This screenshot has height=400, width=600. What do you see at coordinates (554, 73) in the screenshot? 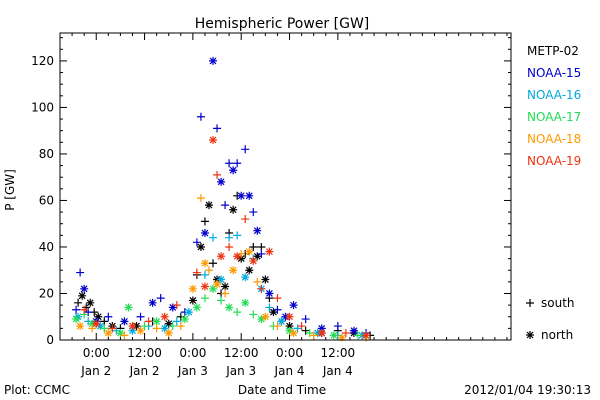
I see `legend-entry-noaa-15: NOAA-15` at bounding box center [554, 73].